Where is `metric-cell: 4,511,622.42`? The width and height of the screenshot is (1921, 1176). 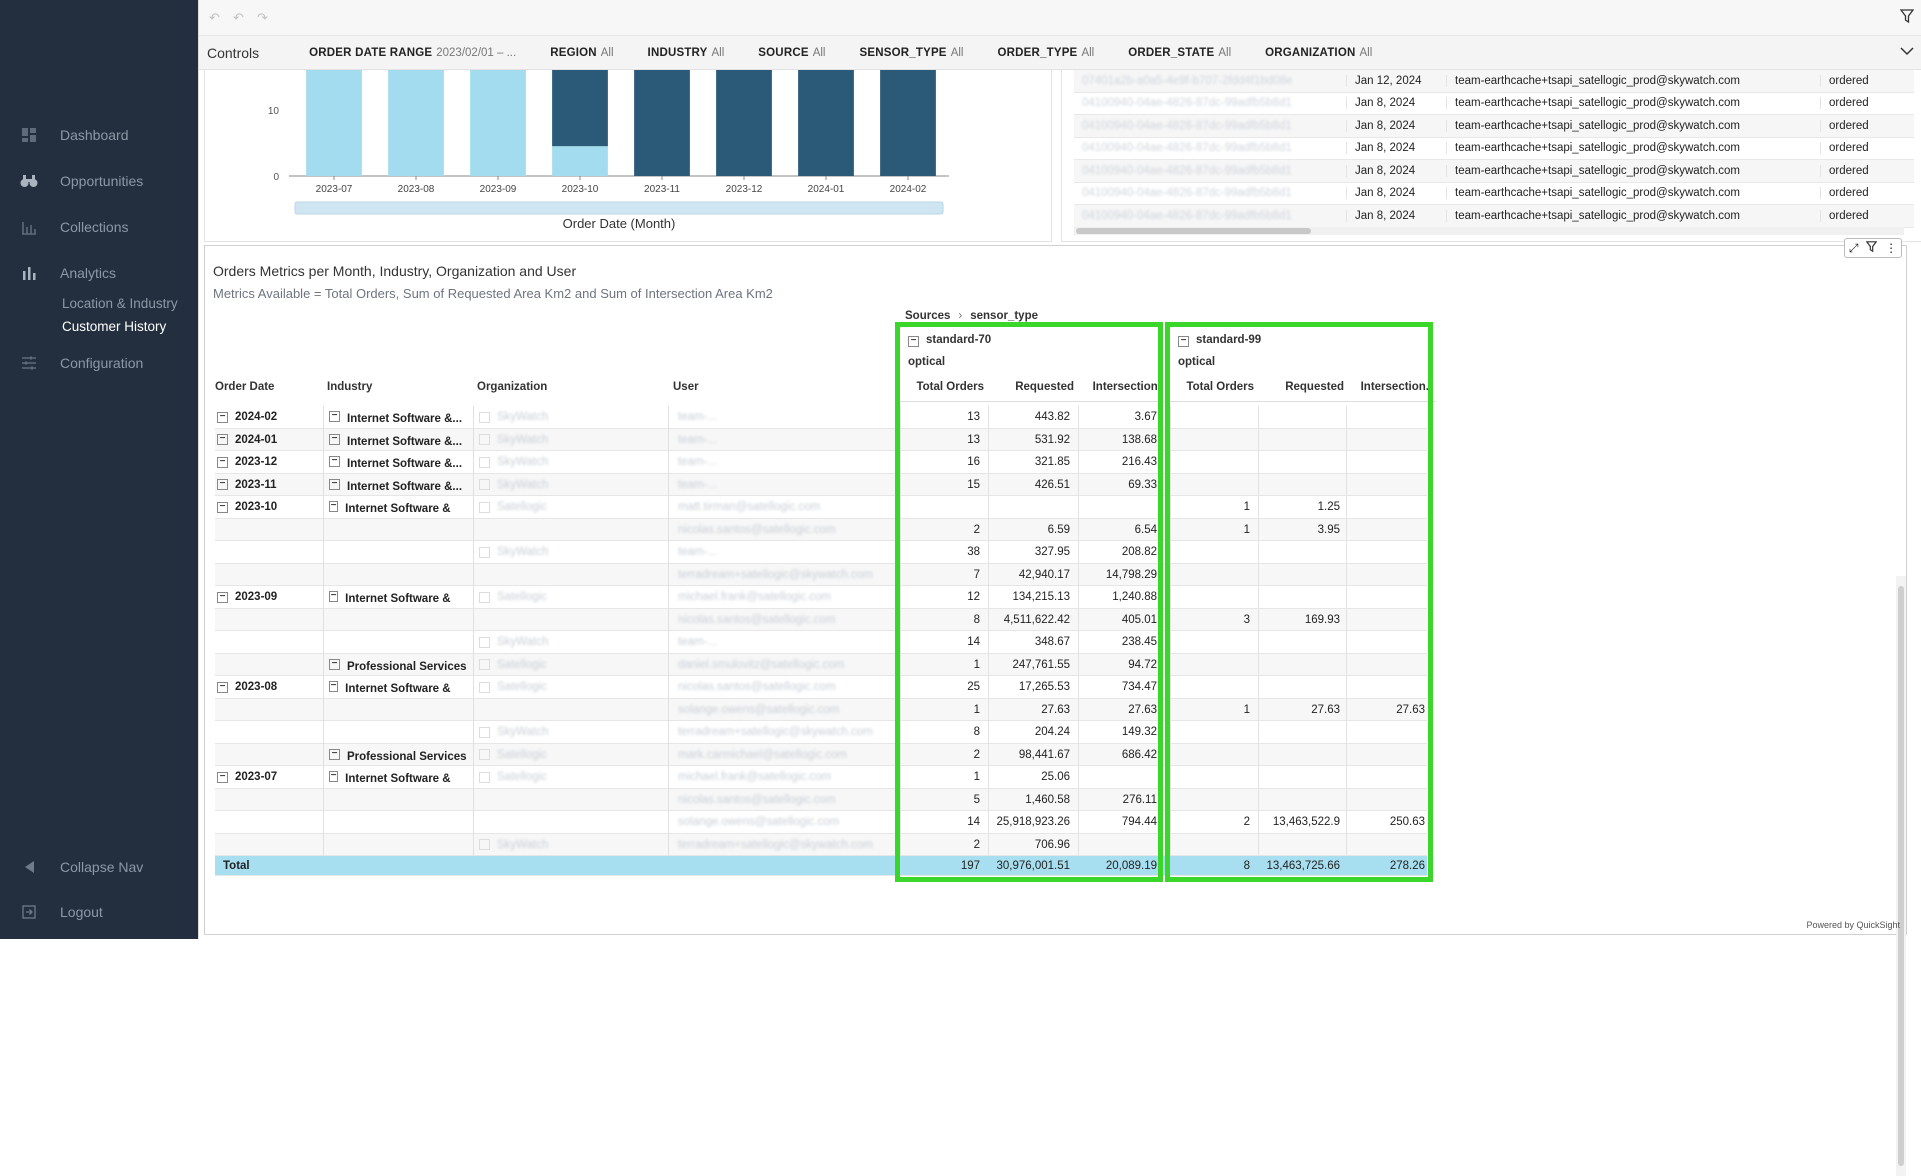 metric-cell: 4,511,622.42 is located at coordinates (1031, 619).